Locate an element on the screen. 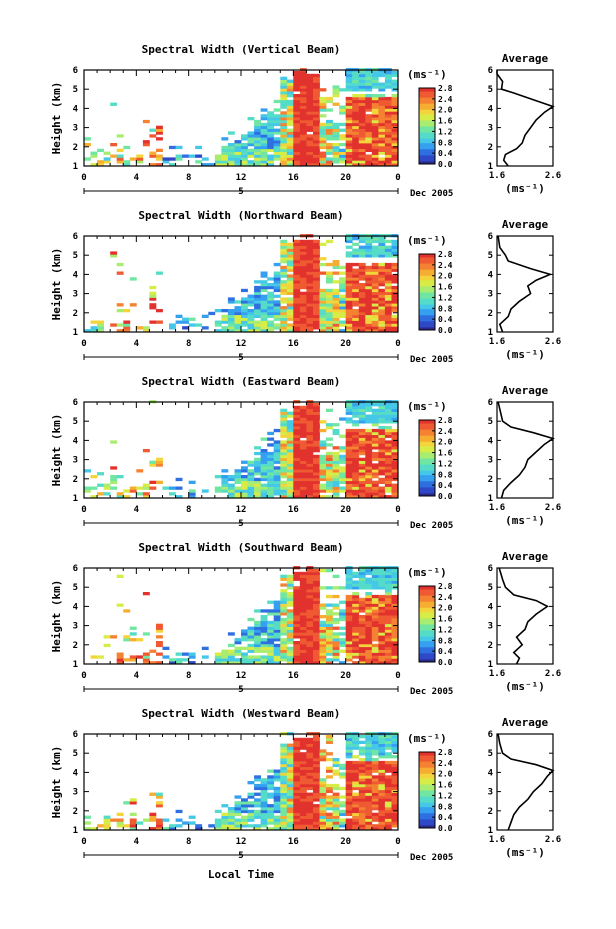  y-tick-label: 1 is located at coordinates (75, 665).